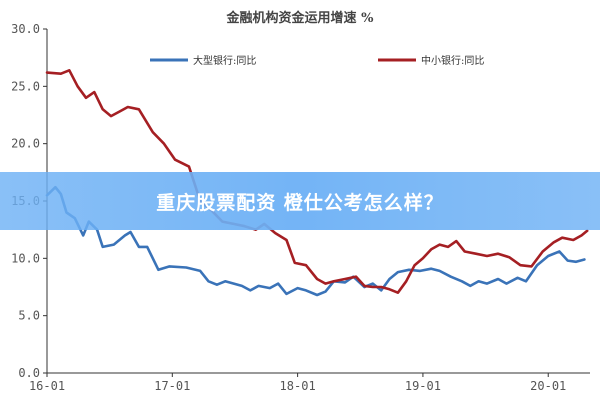 The height and width of the screenshot is (400, 600). I want to click on x-tick-label: 18-01, so click(298, 386).